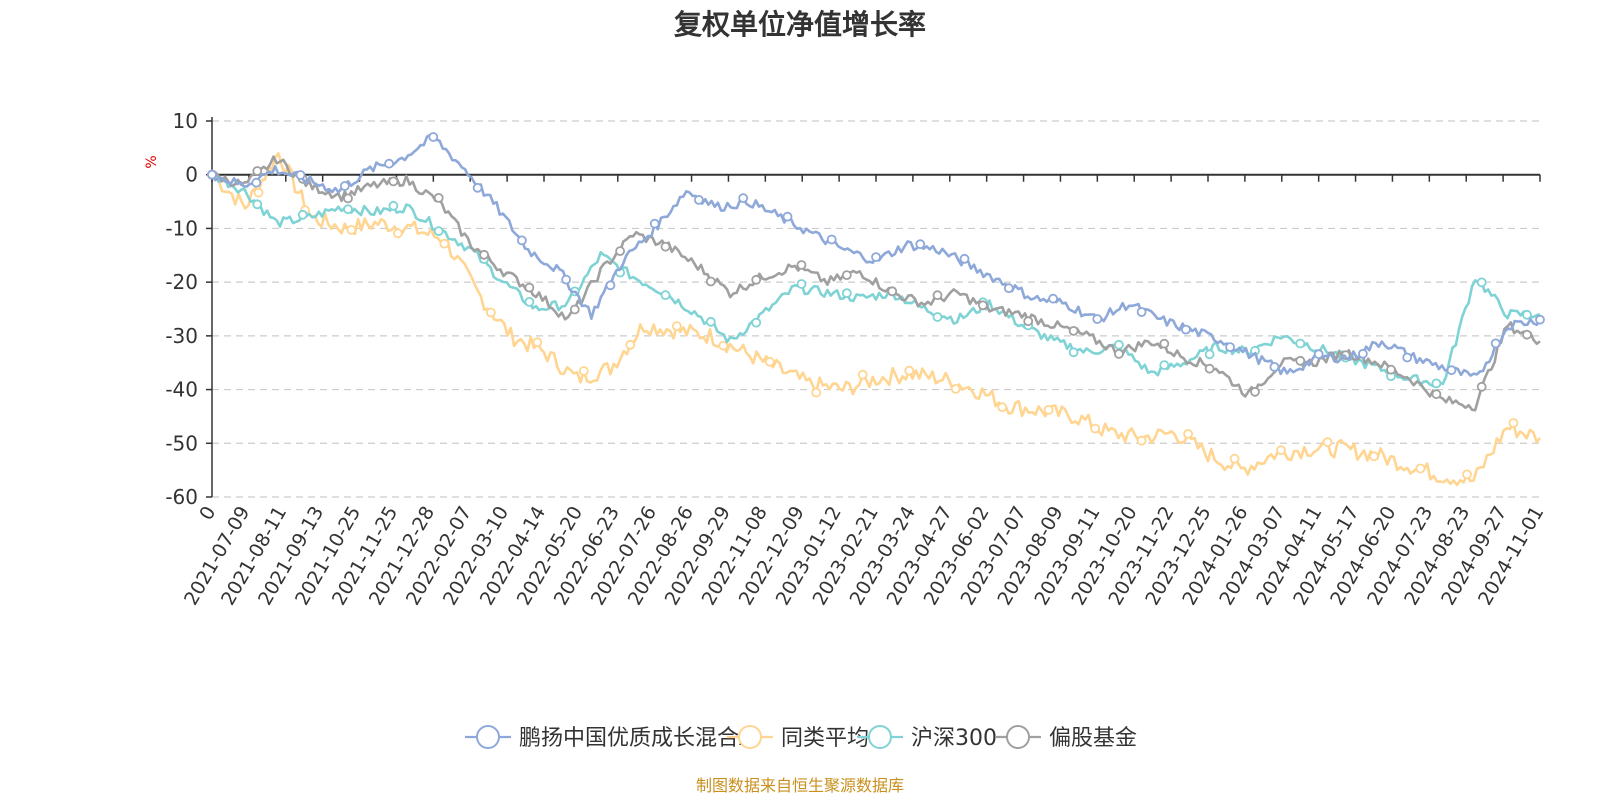  I want to click on y-tick-label: -40, so click(181, 390).